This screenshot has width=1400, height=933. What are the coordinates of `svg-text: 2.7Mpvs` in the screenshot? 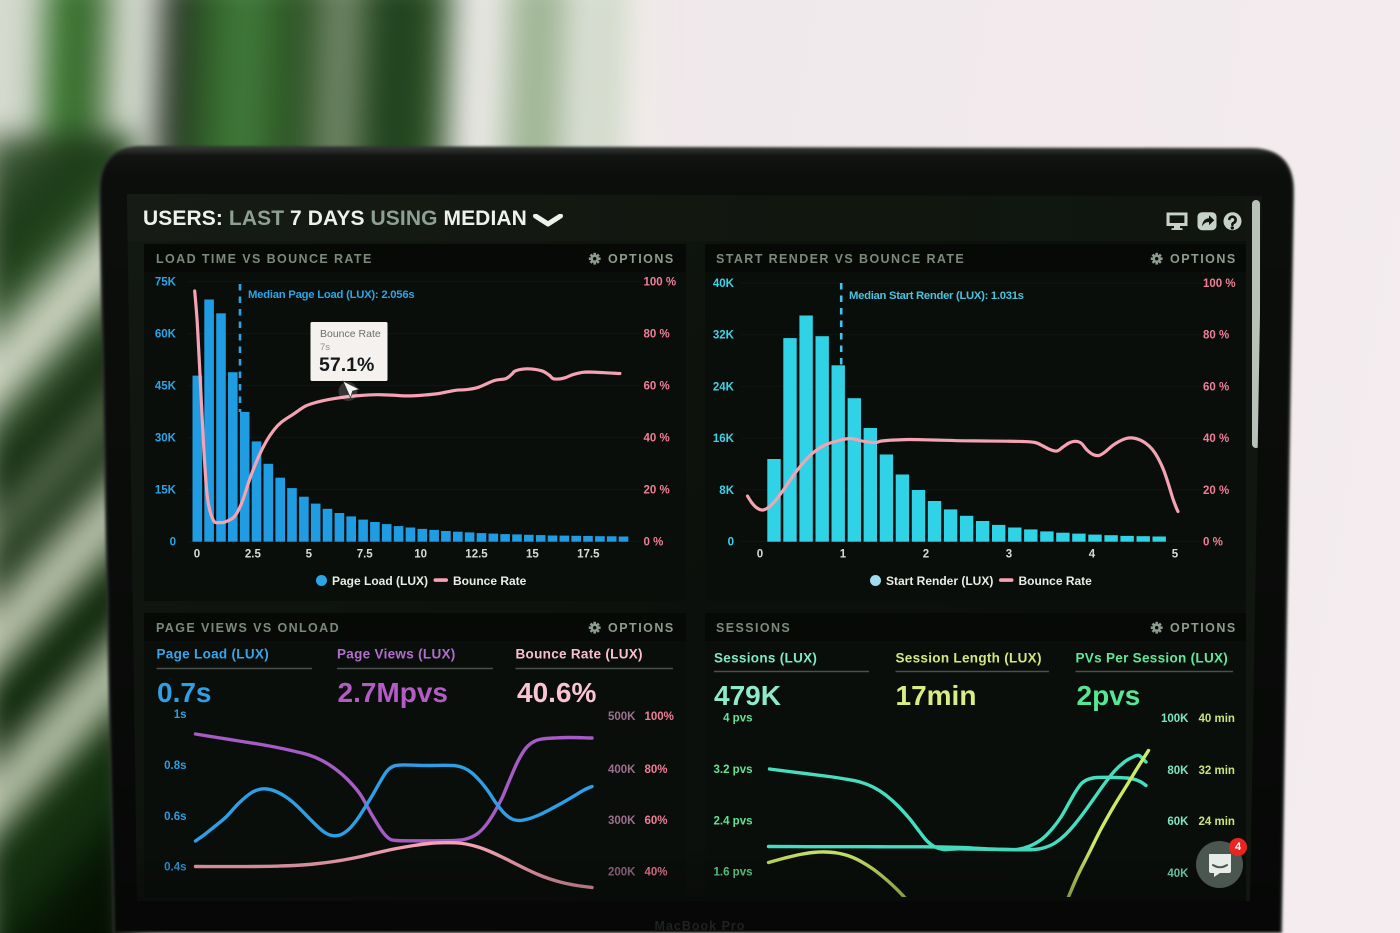 It's located at (392, 692).